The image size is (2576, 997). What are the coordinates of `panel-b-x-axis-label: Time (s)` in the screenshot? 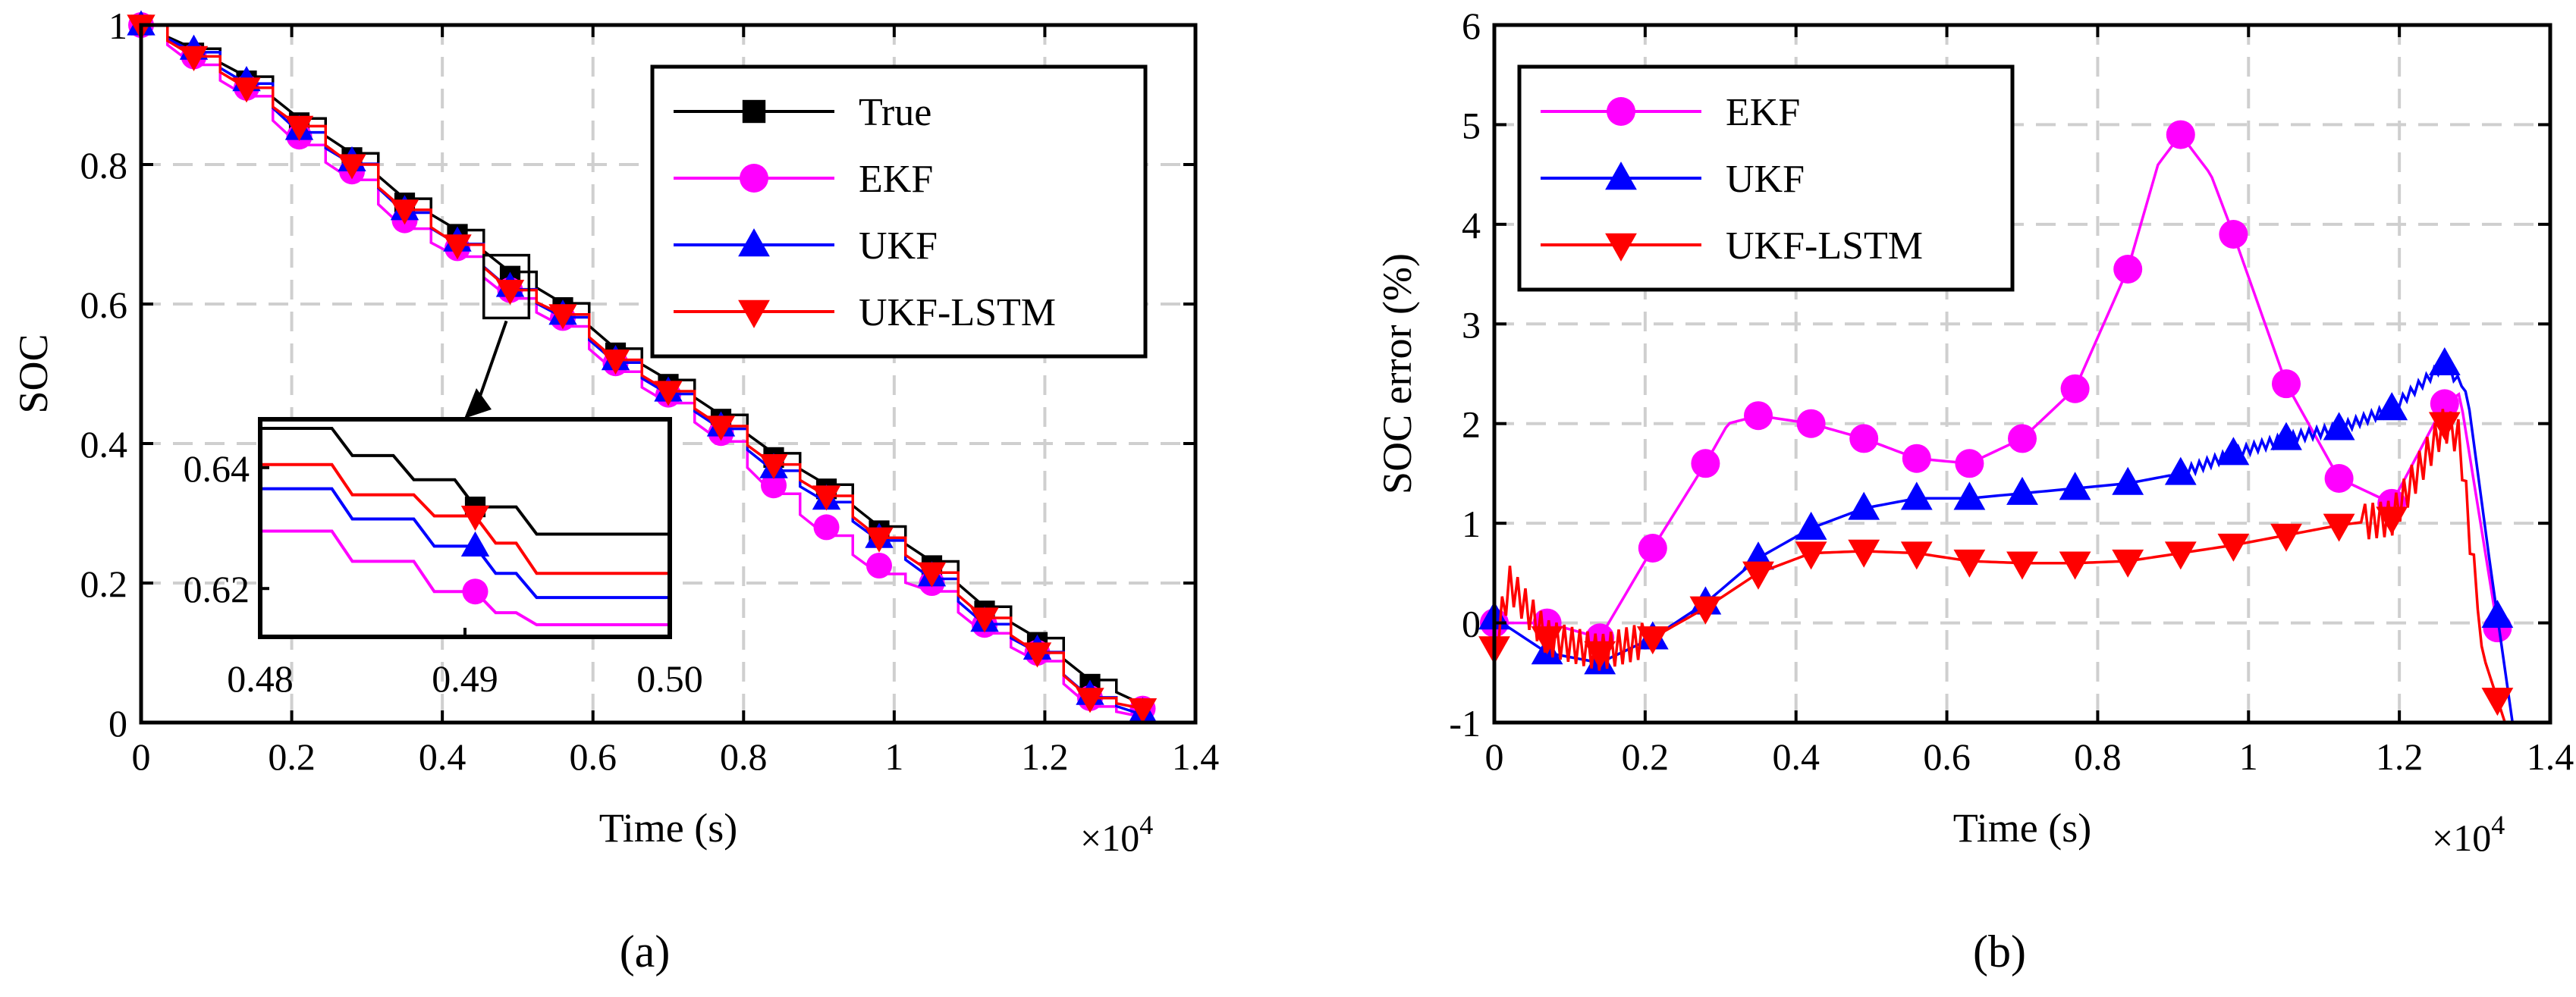 It's located at (2022, 828).